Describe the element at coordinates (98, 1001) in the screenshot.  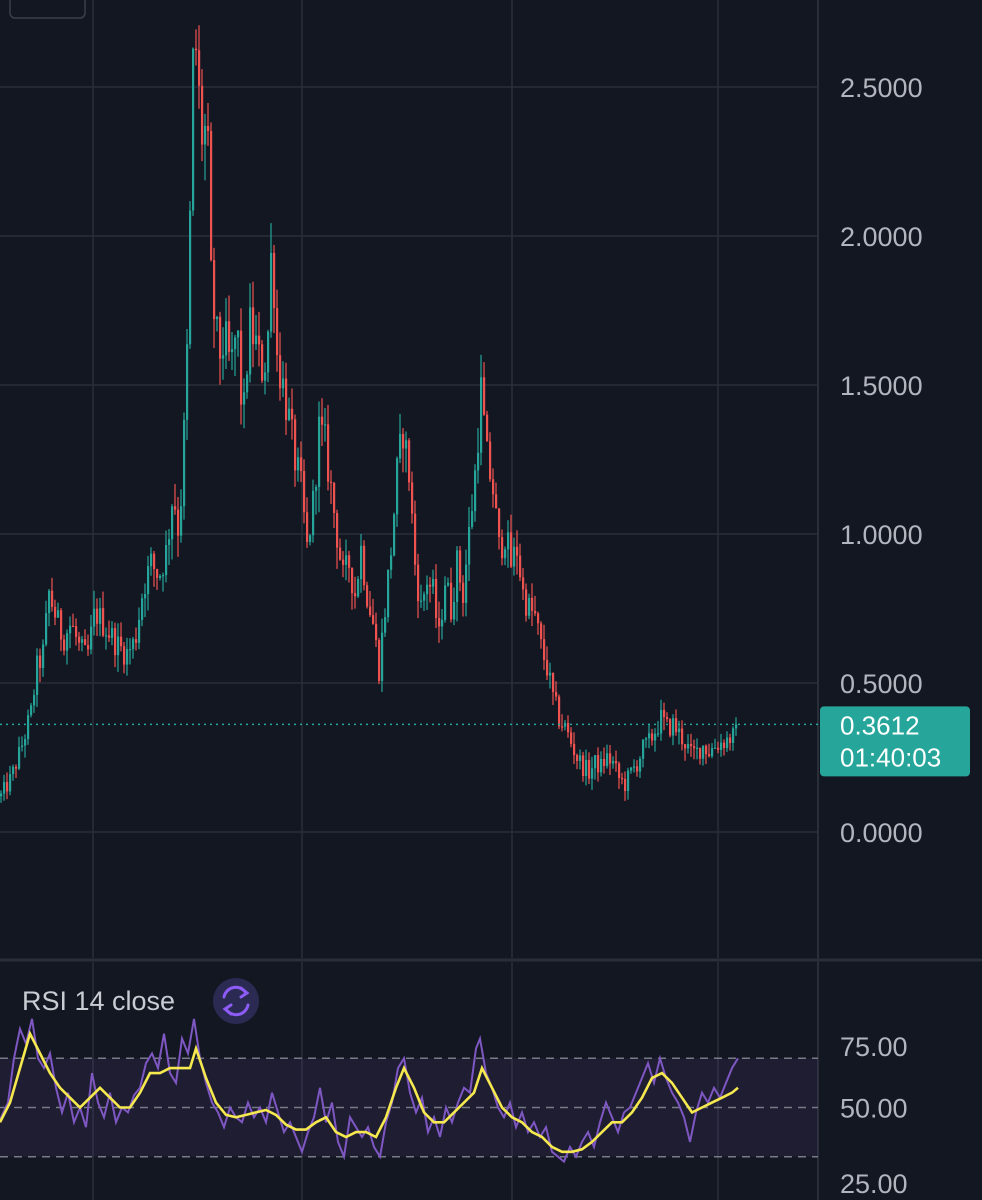
I see `rsi-legend-title: RSI 14 close` at that location.